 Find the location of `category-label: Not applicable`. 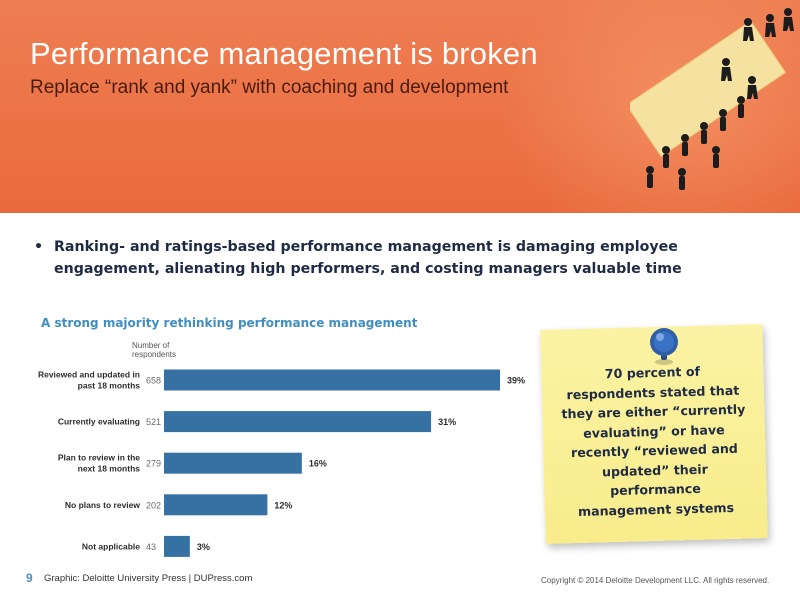

category-label: Not applicable is located at coordinates (111, 546).